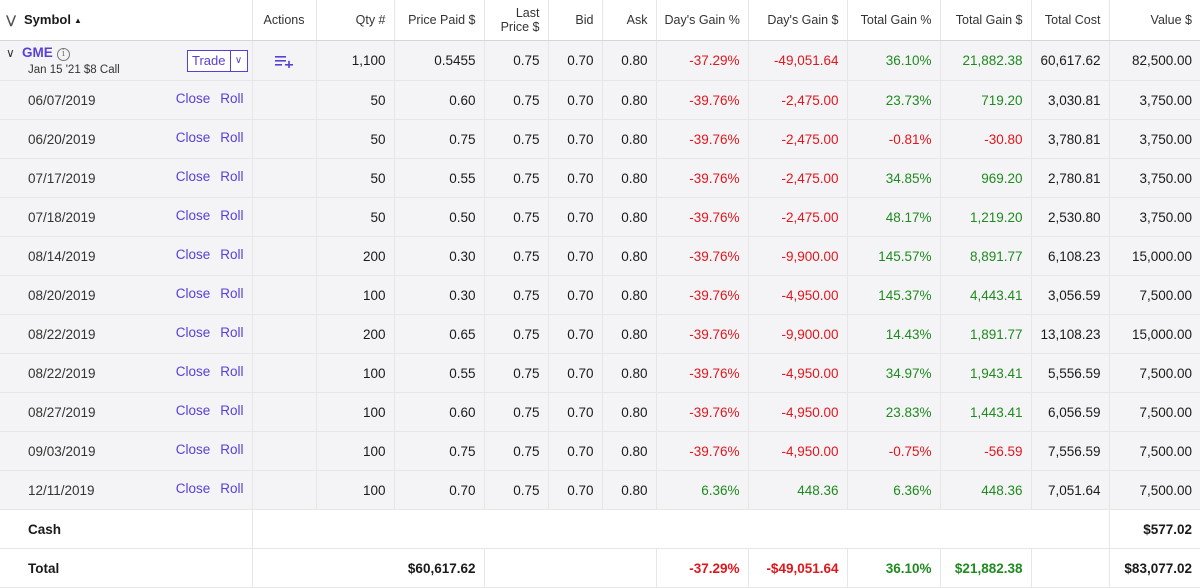  What do you see at coordinates (61, 490) in the screenshot?
I see `lot-date-text: 12/11/2019` at bounding box center [61, 490].